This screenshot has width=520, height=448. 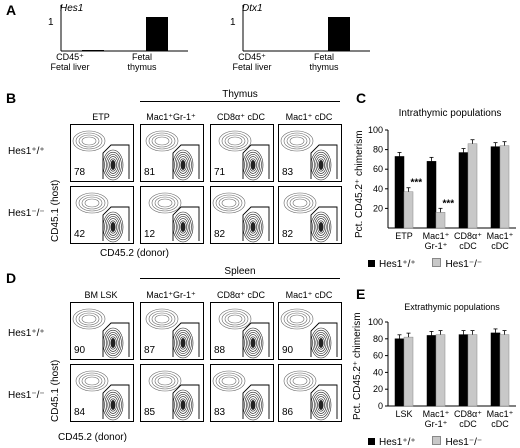 What do you see at coordinates (55, 210) in the screenshot?
I see `thymus-y-axis-label: CD45.1 (host)` at bounding box center [55, 210].